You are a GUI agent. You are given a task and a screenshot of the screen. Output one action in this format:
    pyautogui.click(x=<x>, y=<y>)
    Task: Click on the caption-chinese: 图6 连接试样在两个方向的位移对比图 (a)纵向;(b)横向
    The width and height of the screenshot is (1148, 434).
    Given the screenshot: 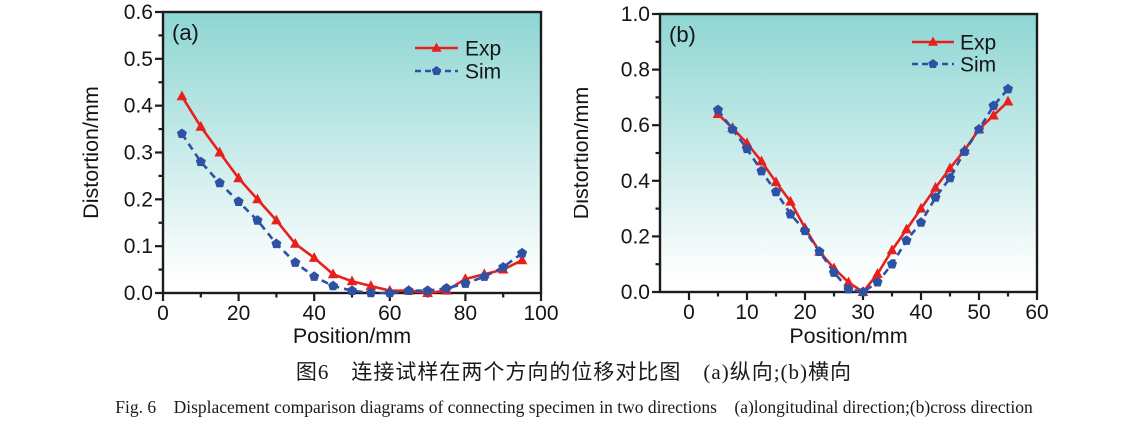 What is the action you would take?
    pyautogui.click(x=574, y=372)
    